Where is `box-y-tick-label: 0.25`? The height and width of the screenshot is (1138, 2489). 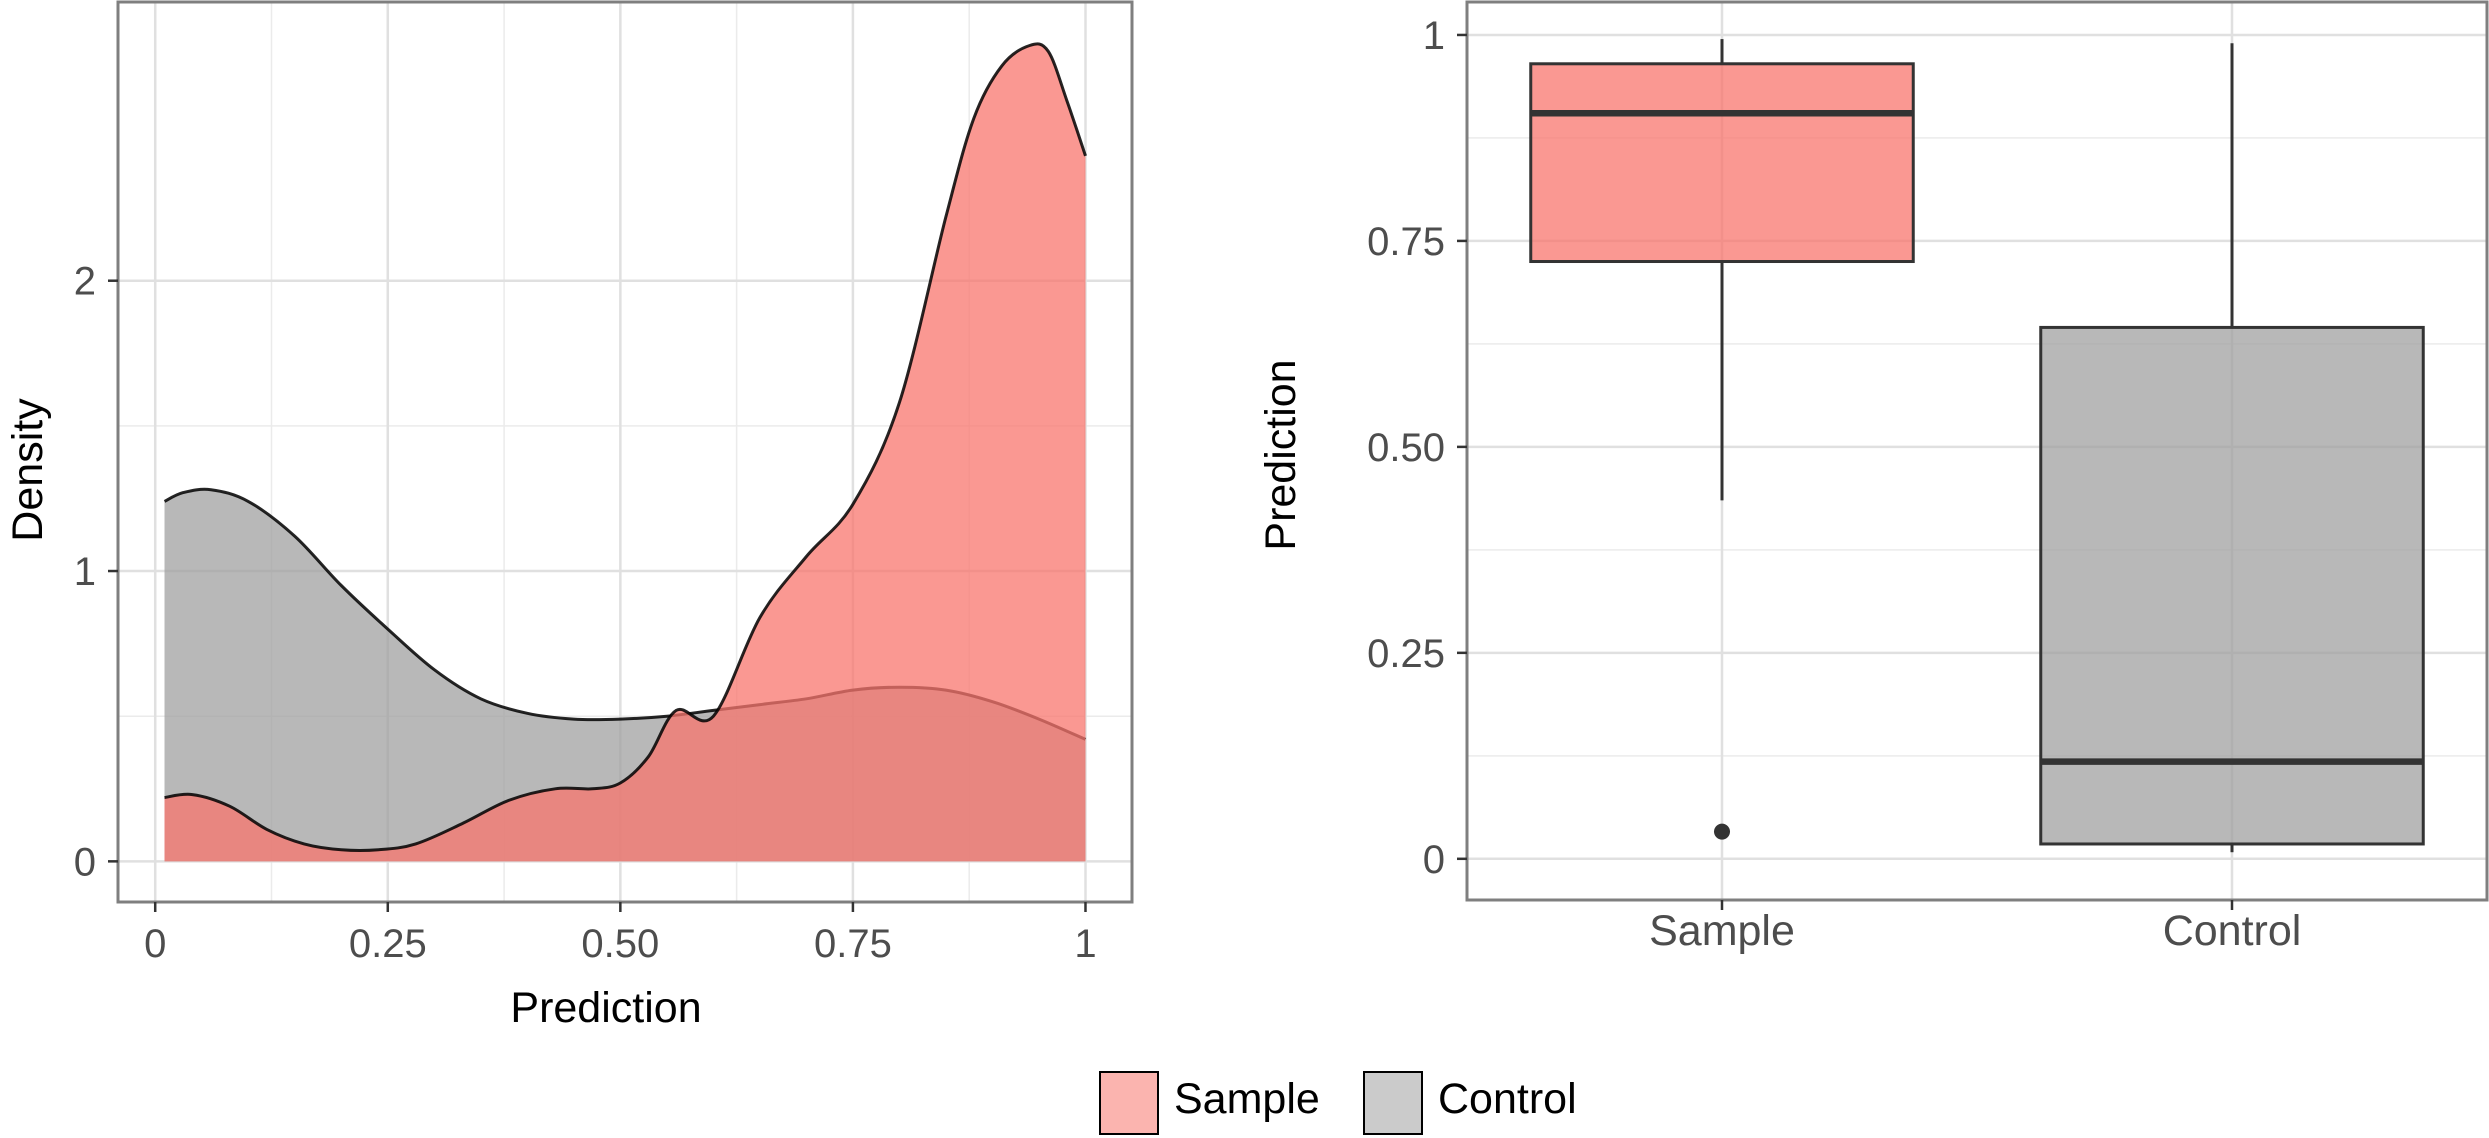
box-y-tick-label: 0.25 is located at coordinates (1406, 654).